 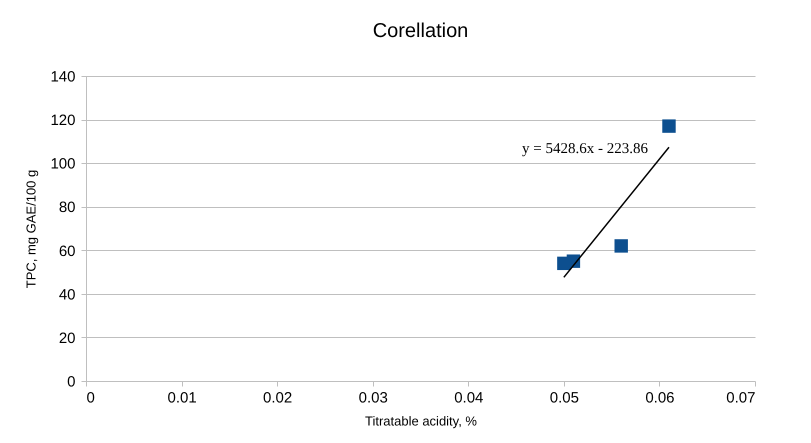 I want to click on annotation: y = 5428.6x - 223.86, so click(x=585, y=149).